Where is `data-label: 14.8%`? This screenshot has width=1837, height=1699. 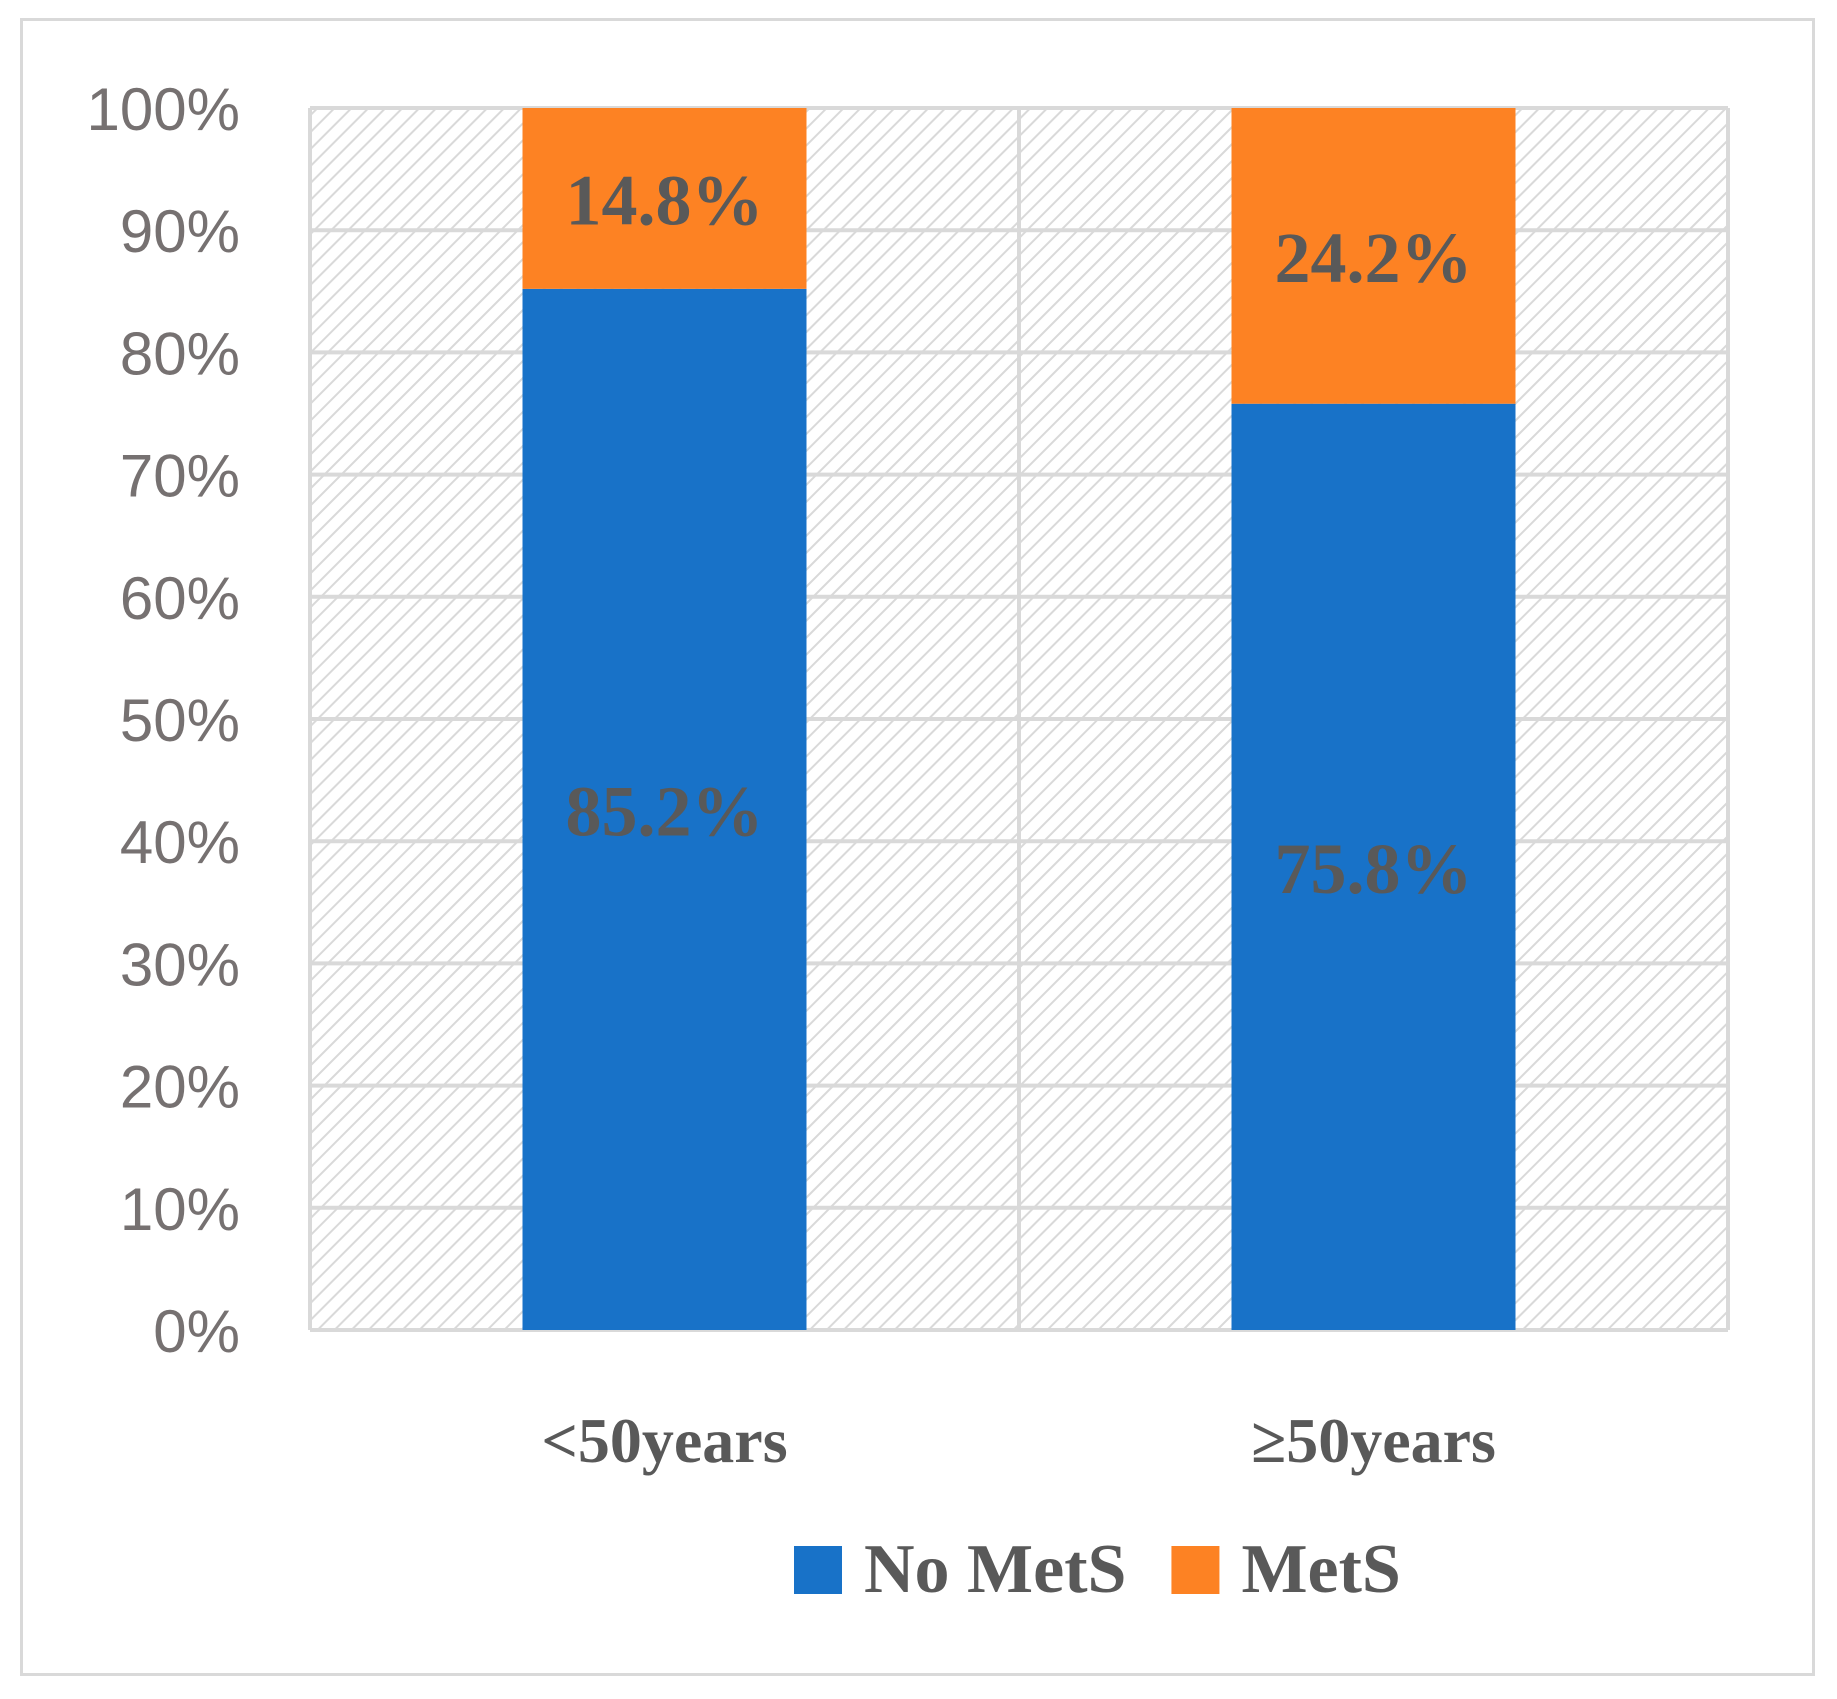 data-label: 14.8% is located at coordinates (665, 200).